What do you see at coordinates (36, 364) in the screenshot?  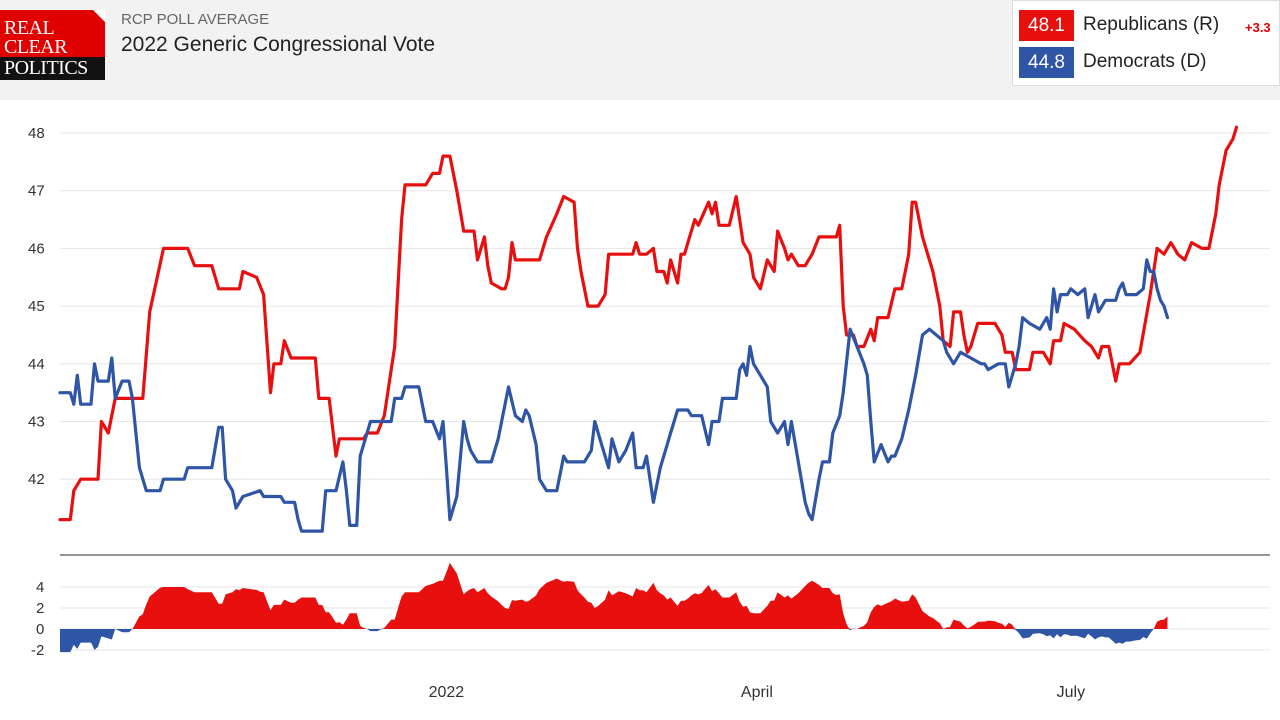 I see `y-tick-label-44: 44` at bounding box center [36, 364].